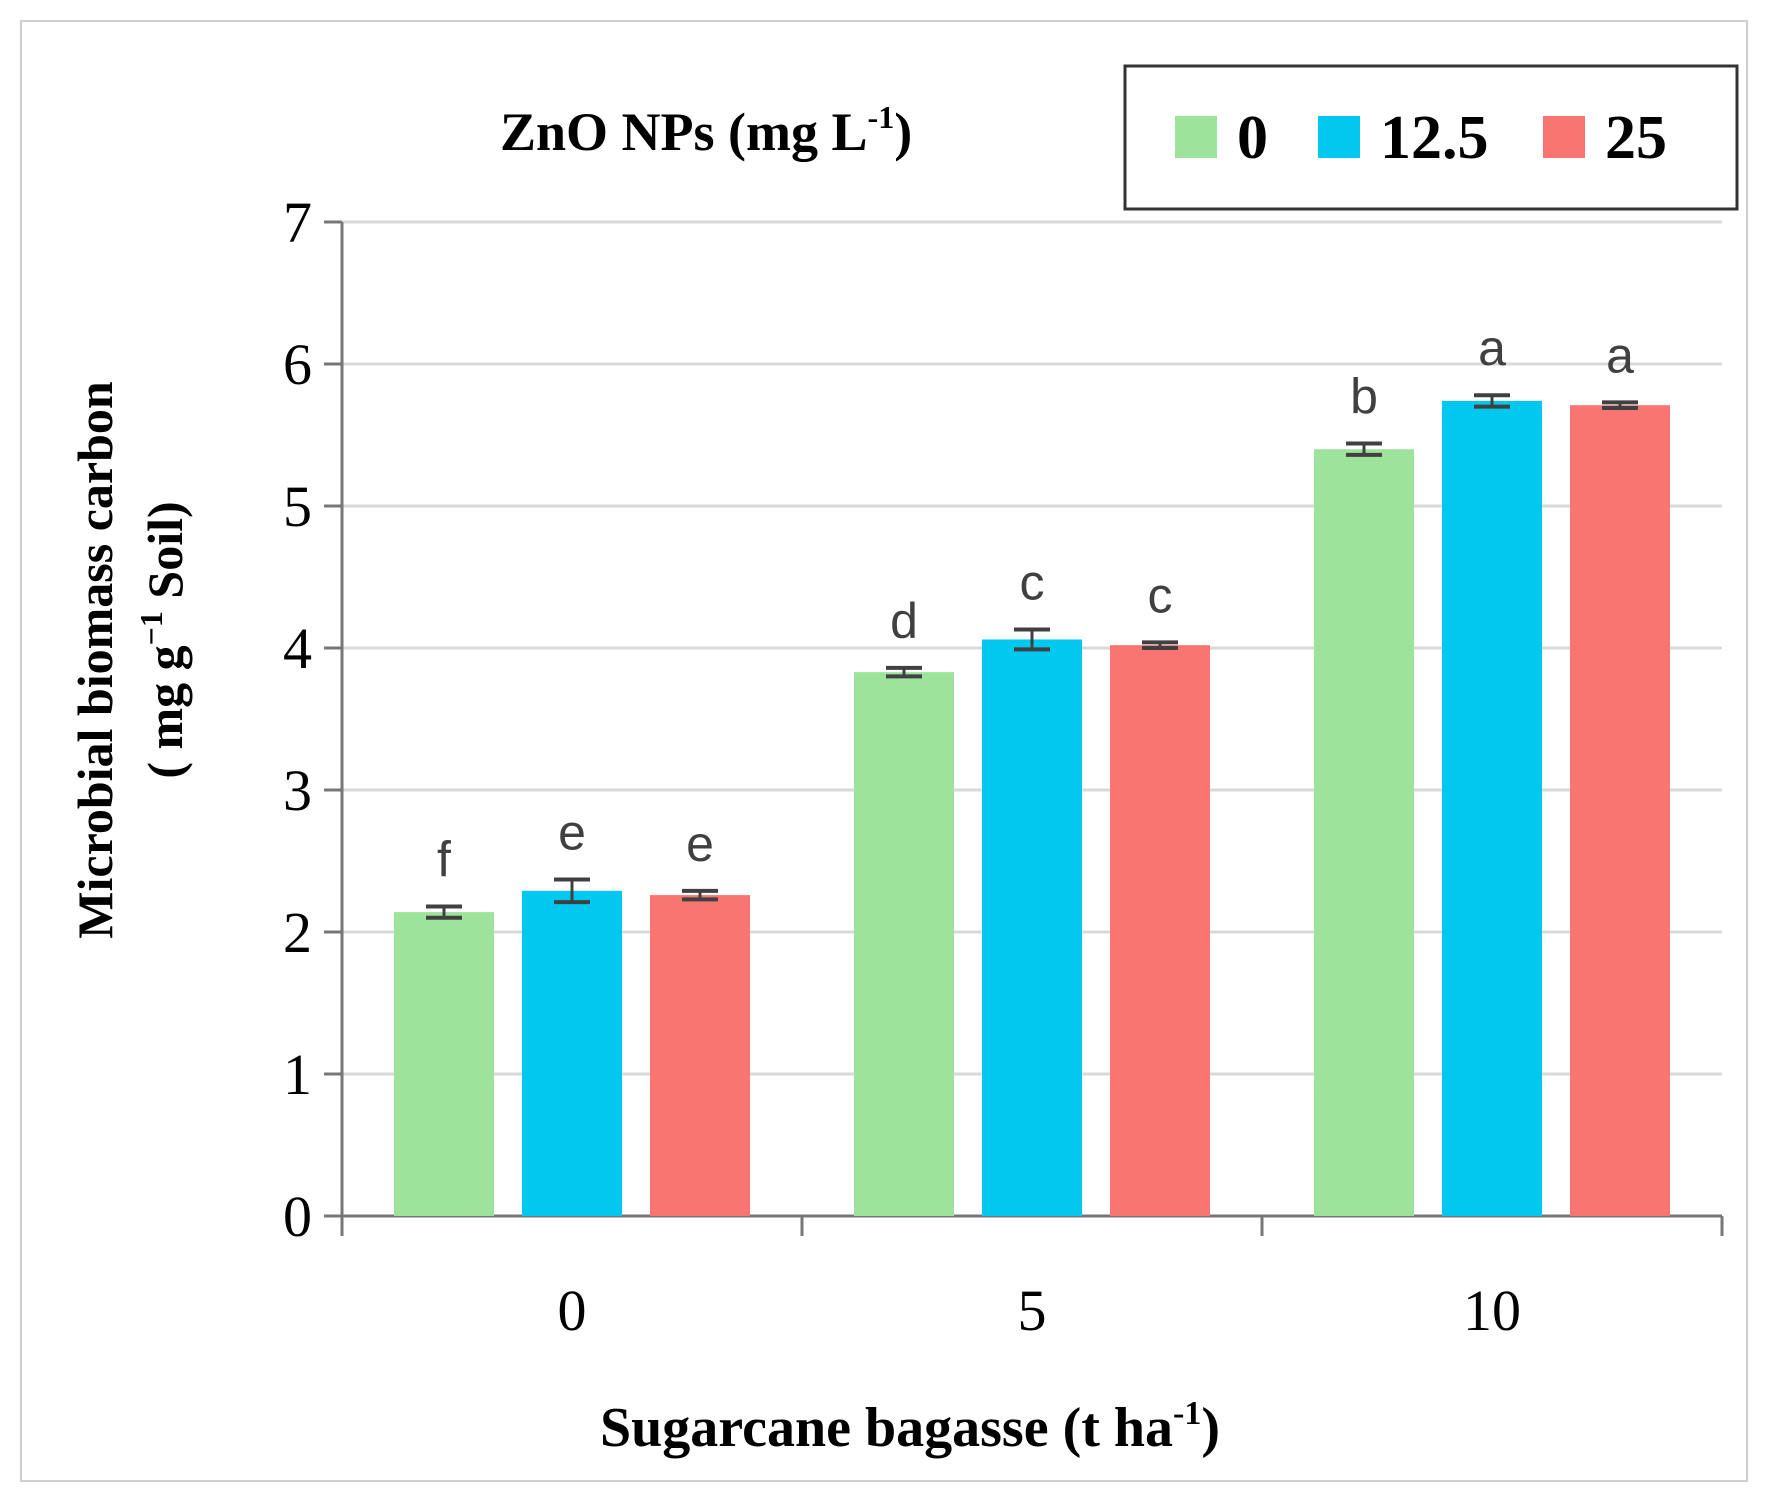  What do you see at coordinates (95, 660) in the screenshot?
I see `y-axis-title-line1: Microbial biomass carbon` at bounding box center [95, 660].